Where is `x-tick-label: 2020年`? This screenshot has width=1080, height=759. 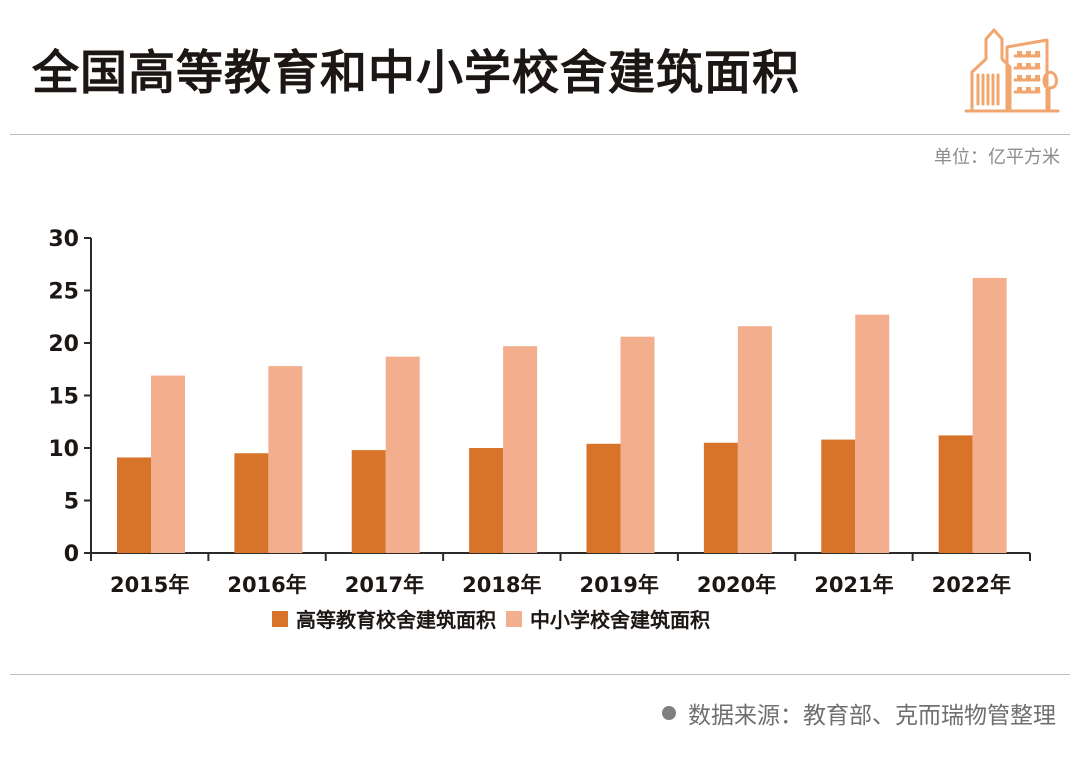
x-tick-label: 2020年 is located at coordinates (736, 585).